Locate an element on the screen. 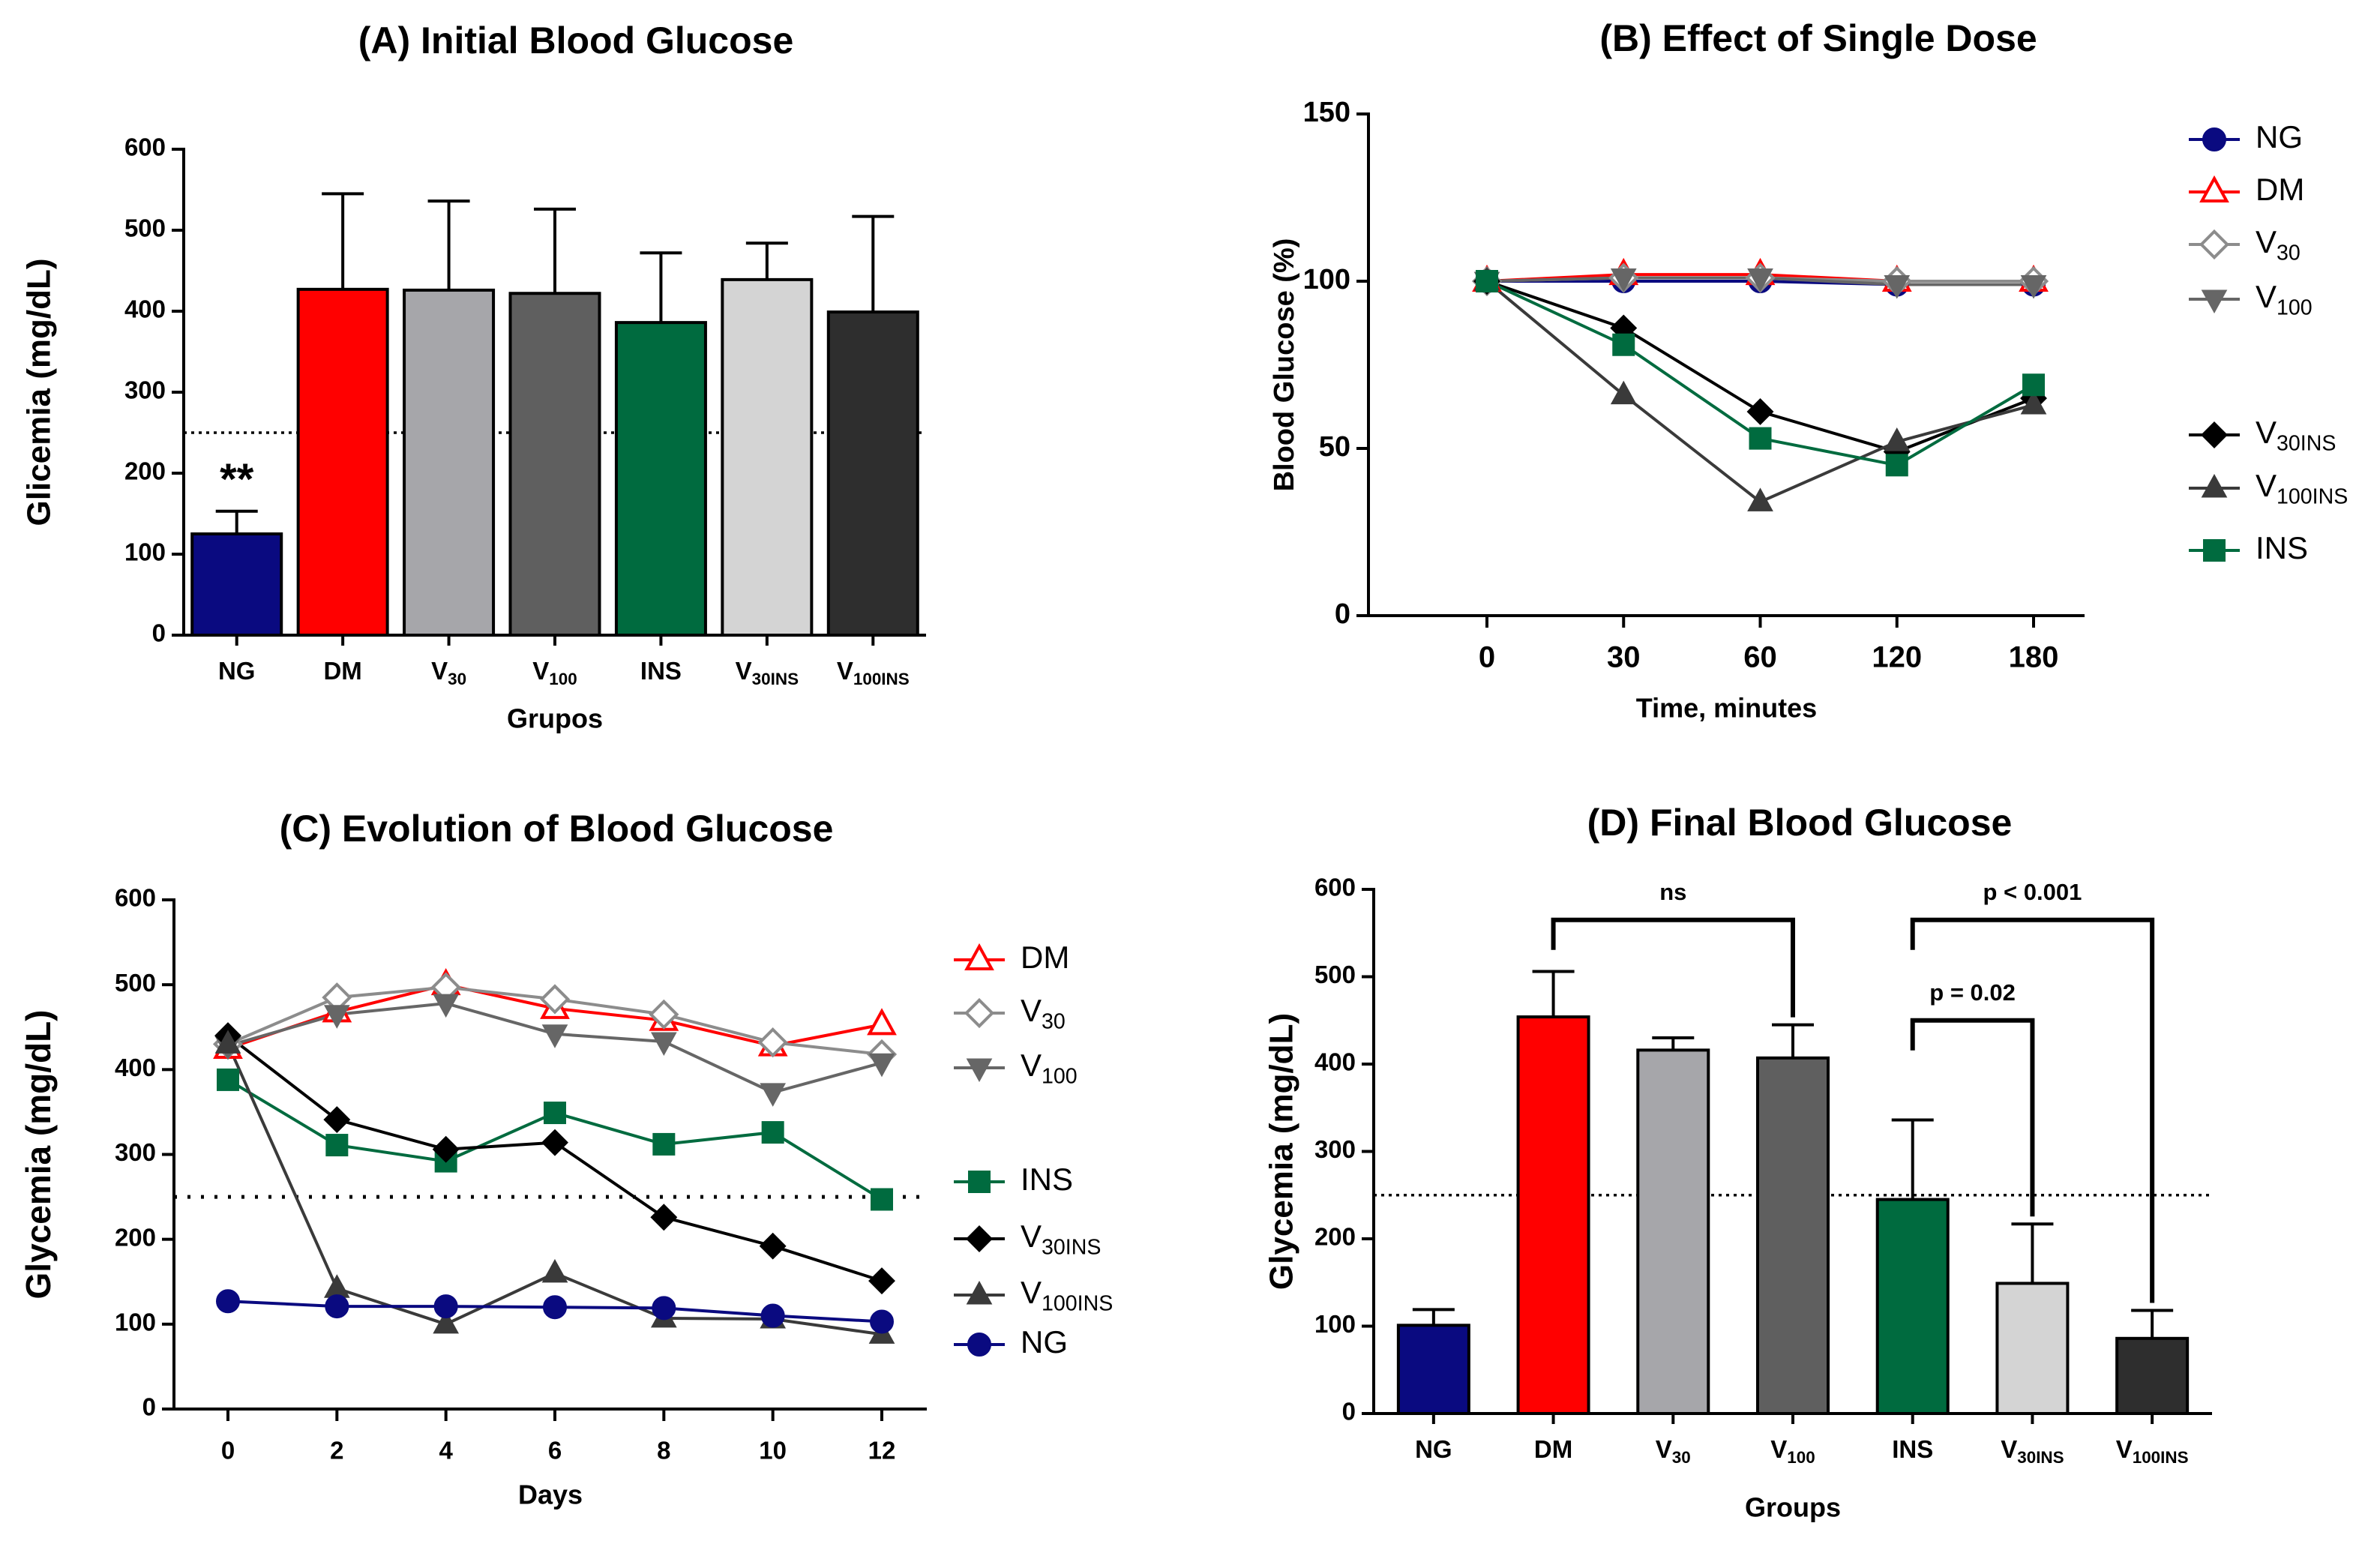 This screenshot has height=1547, width=2380. panel-c-y-tick-label: 0 is located at coordinates (149, 1407).